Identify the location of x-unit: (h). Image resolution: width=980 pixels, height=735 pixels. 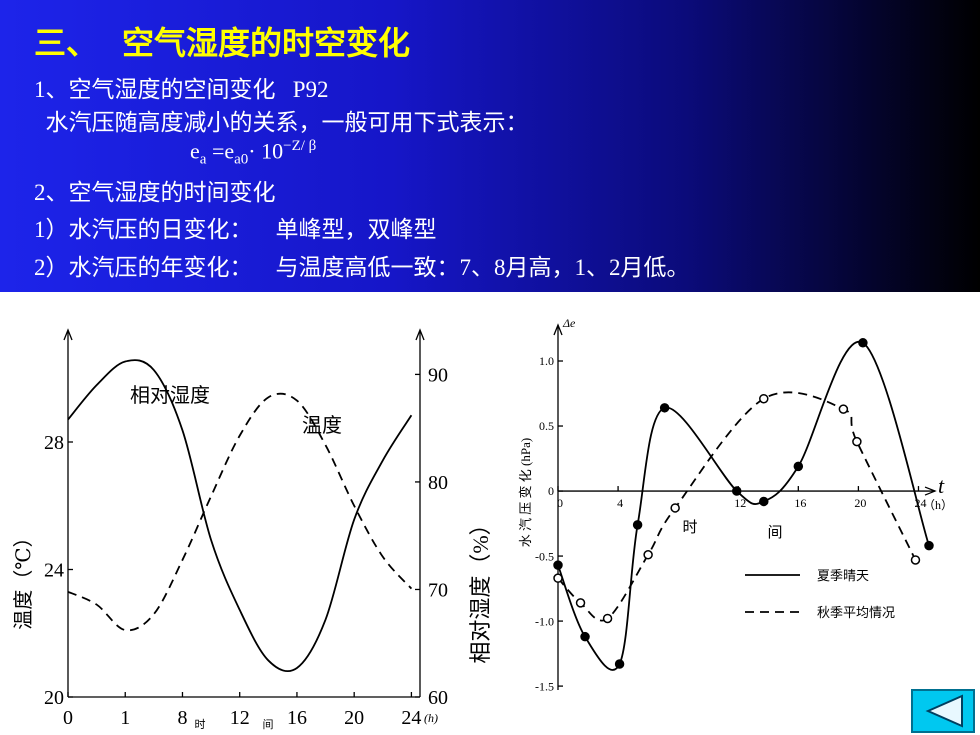
(431, 718).